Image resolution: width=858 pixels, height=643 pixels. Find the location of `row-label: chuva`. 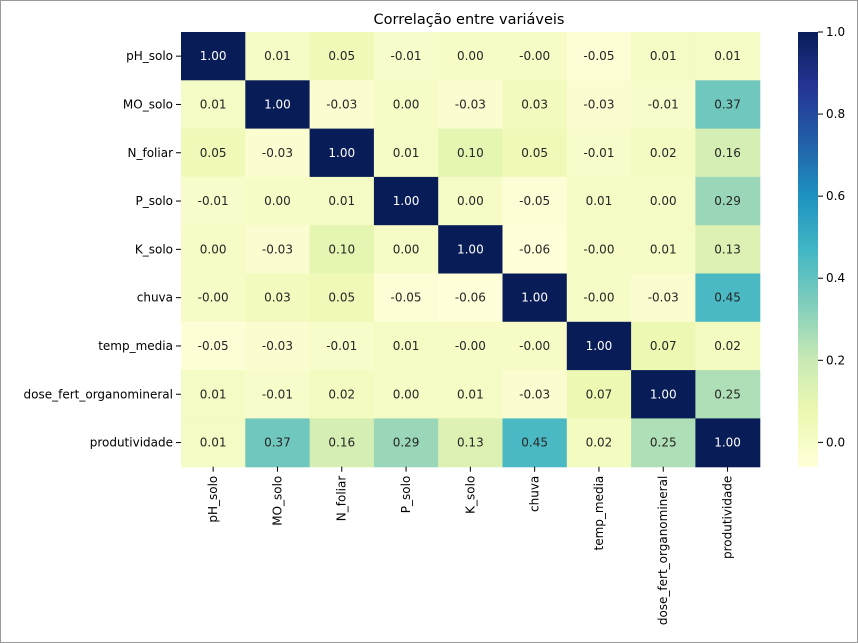

row-label: chuva is located at coordinates (155, 298).